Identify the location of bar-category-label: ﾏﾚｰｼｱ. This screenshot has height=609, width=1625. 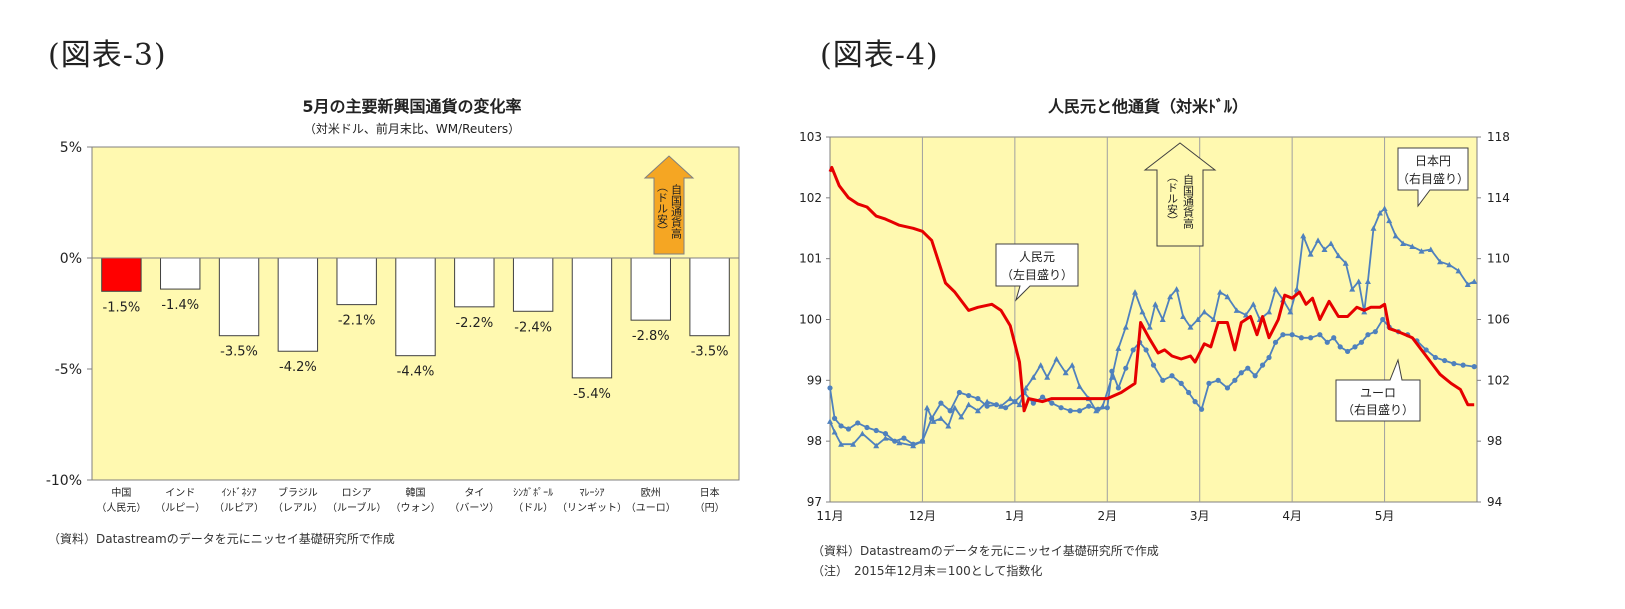
(591, 493).